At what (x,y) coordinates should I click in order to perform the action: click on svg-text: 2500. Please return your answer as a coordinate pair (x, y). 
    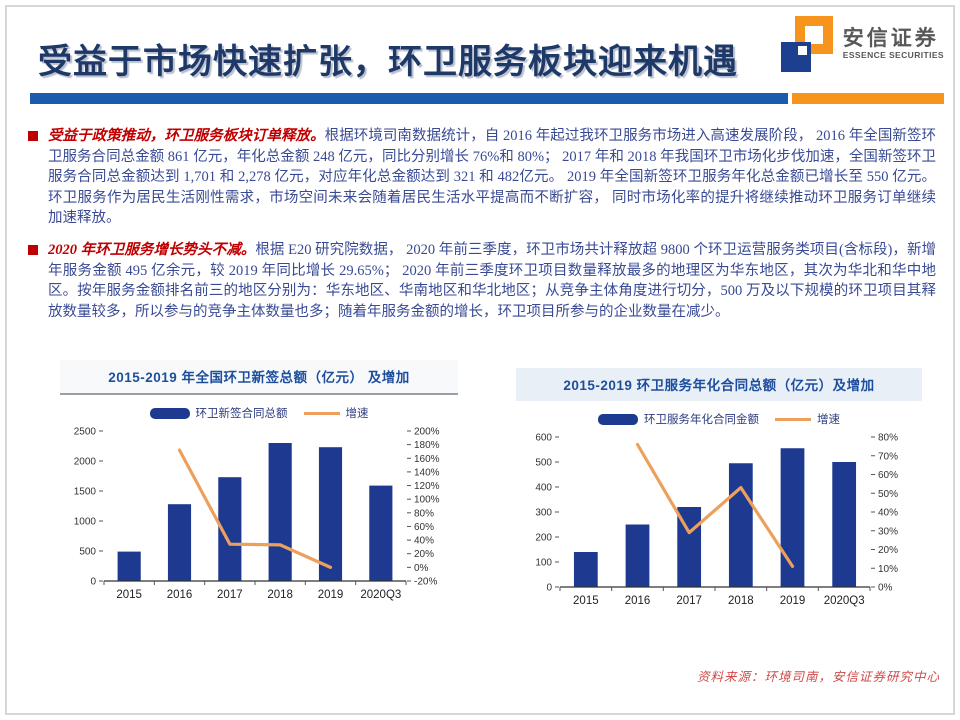
    Looking at the image, I should click on (85, 432).